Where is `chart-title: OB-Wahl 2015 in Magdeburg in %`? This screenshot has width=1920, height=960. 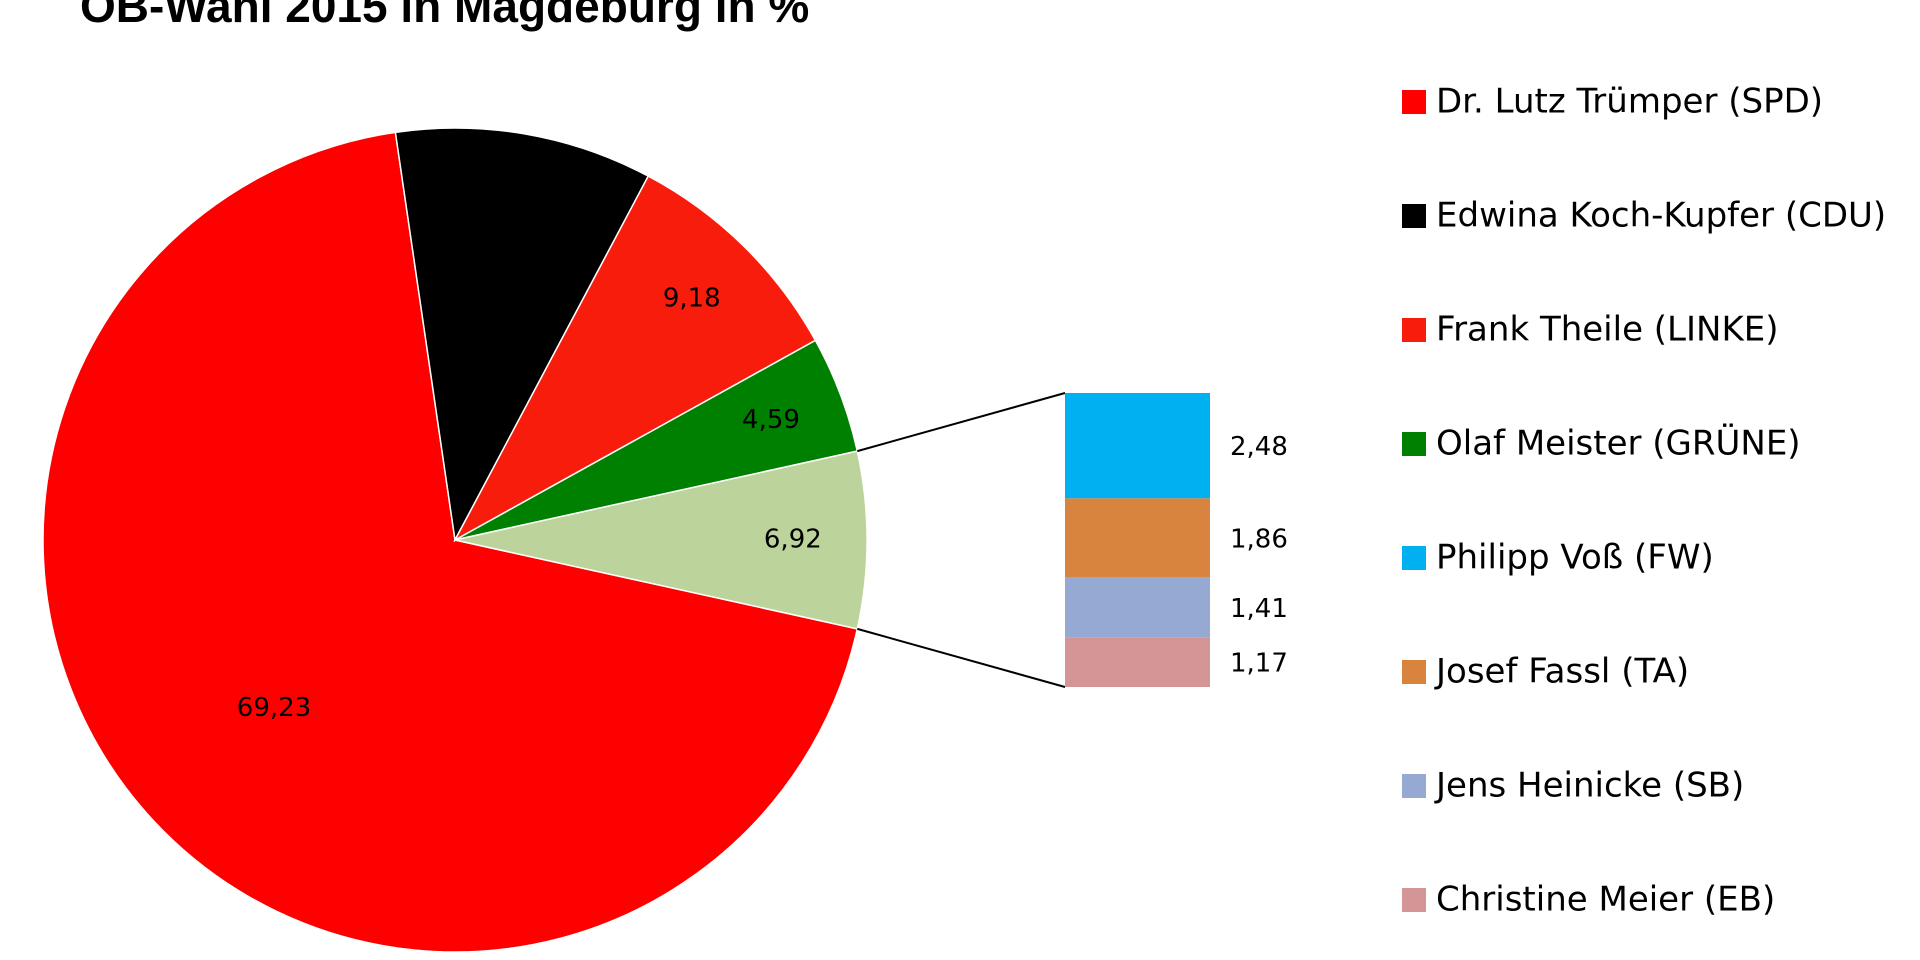
chart-title: OB-Wahl 2015 in Magdeburg in % is located at coordinates (444, 16).